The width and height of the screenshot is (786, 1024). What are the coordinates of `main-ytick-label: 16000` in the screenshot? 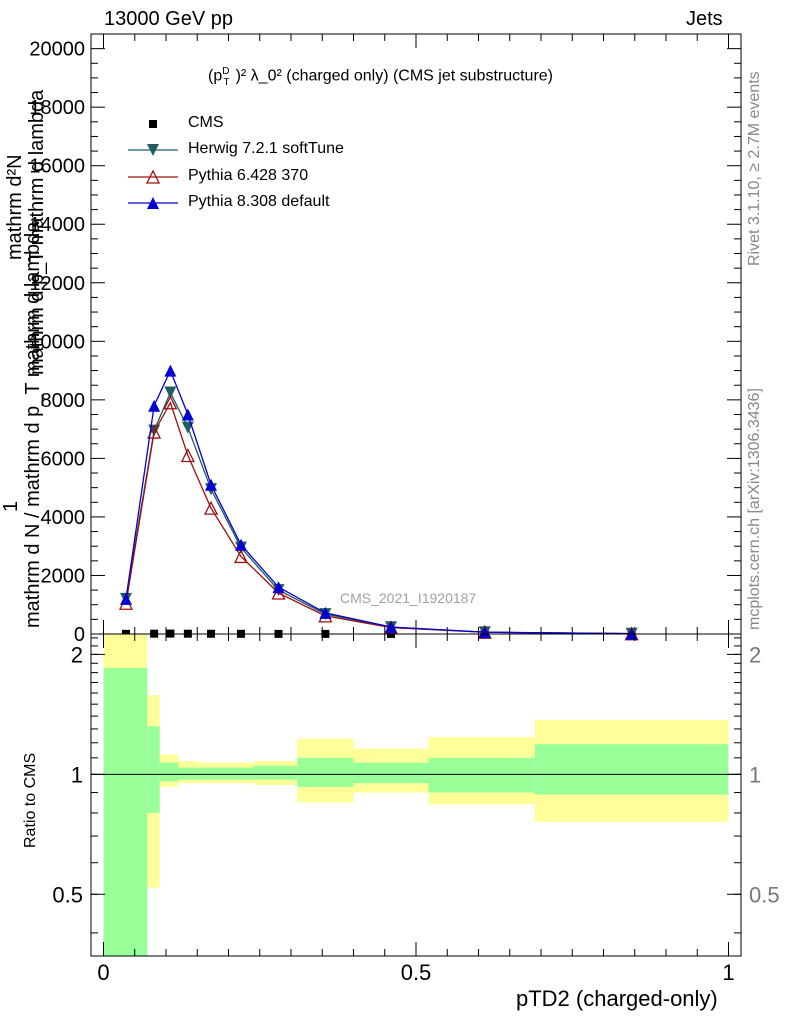 It's located at (57, 167).